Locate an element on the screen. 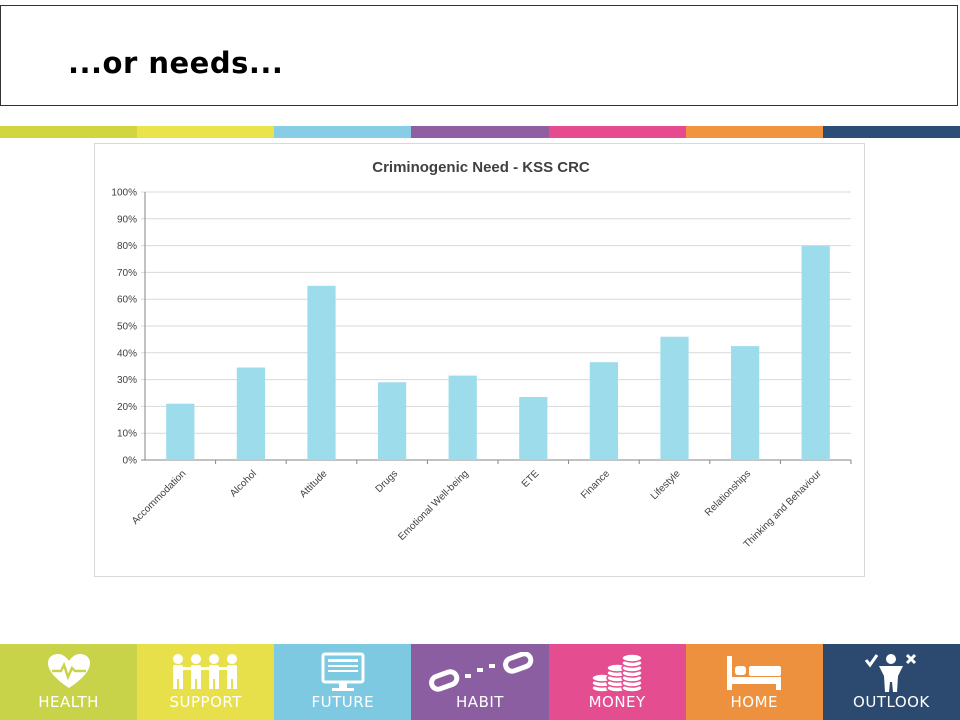 The height and width of the screenshot is (720, 960). x-category-label: ETE is located at coordinates (531, 479).